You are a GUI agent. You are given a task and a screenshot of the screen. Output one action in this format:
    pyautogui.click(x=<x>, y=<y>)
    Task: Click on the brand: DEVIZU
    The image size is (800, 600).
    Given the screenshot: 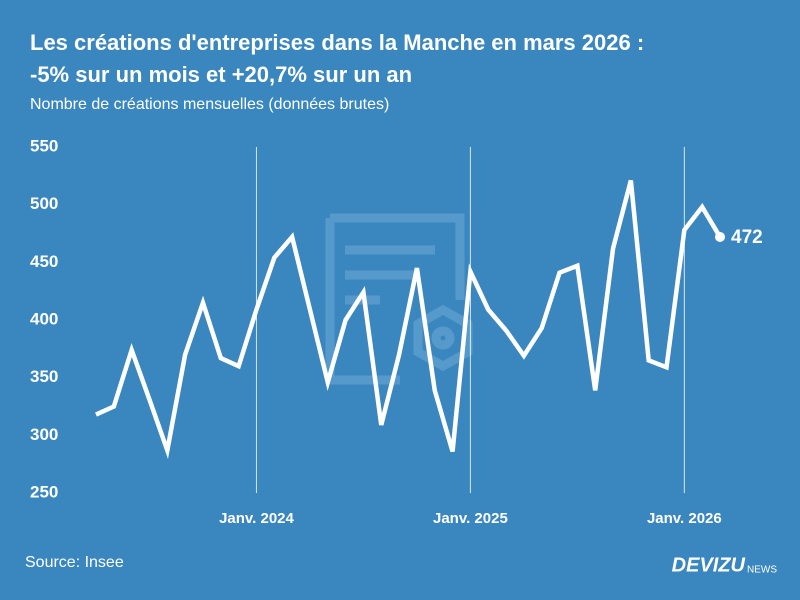 What is the action you would take?
    pyautogui.click(x=709, y=565)
    